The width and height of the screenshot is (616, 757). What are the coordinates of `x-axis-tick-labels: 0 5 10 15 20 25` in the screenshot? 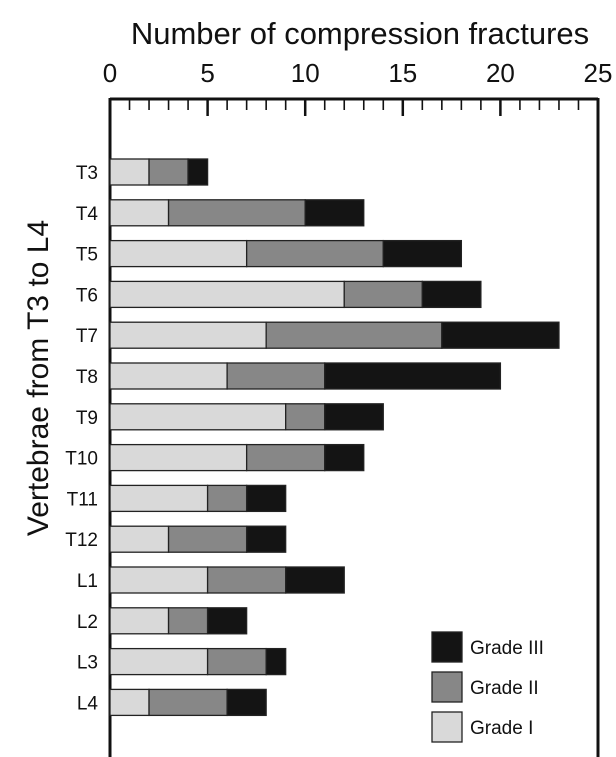 It's located at (358, 73).